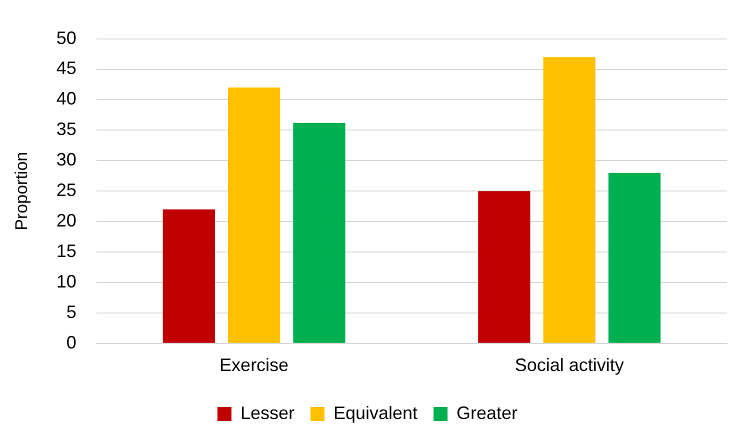  Describe the element at coordinates (66, 98) in the screenshot. I see `y-tick-label: 40` at that location.